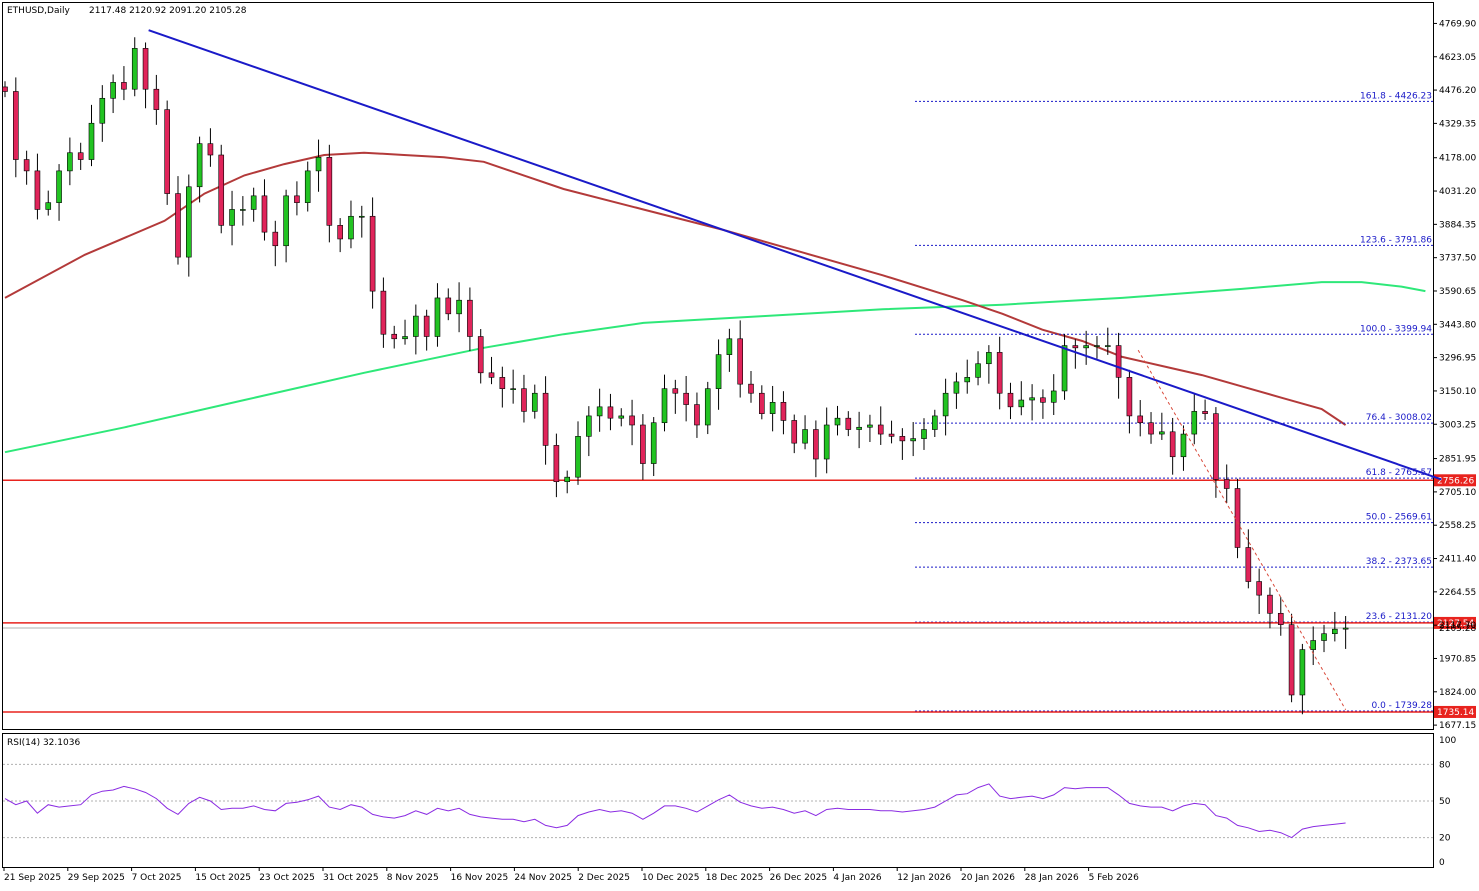 This screenshot has width=1479, height=891. Describe the element at coordinates (1399, 562) in the screenshot. I see `fib-level-label: 38.2 - 2373.65` at that location.